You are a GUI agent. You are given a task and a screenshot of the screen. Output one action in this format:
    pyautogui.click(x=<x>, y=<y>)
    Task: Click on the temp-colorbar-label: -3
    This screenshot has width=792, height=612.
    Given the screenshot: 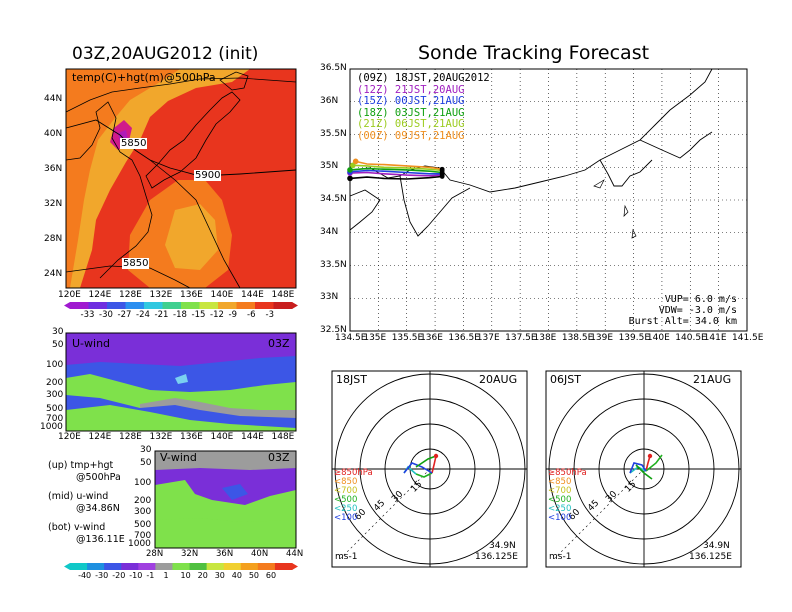 What is the action you would take?
    pyautogui.click(x=269, y=315)
    